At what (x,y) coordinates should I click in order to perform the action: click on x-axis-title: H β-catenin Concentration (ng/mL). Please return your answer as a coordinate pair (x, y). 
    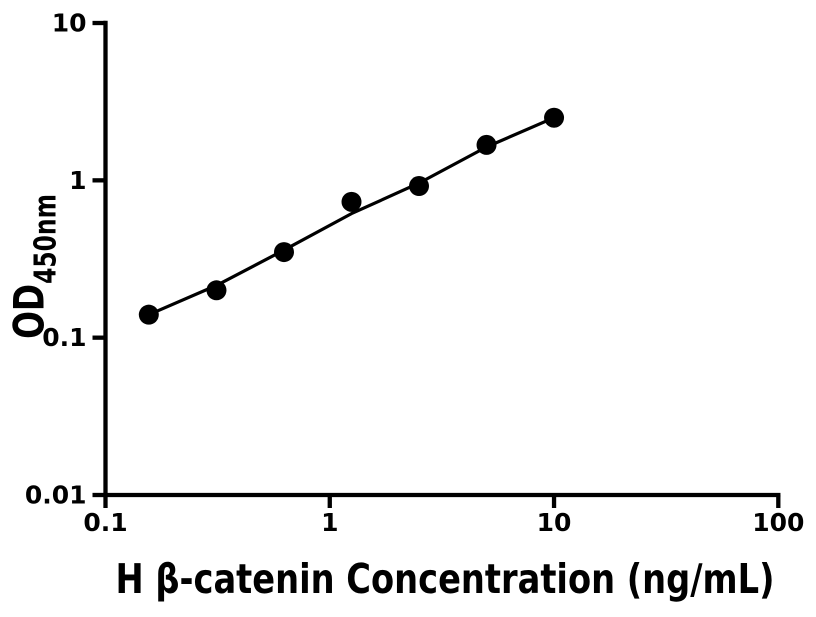
    Looking at the image, I should click on (445, 579).